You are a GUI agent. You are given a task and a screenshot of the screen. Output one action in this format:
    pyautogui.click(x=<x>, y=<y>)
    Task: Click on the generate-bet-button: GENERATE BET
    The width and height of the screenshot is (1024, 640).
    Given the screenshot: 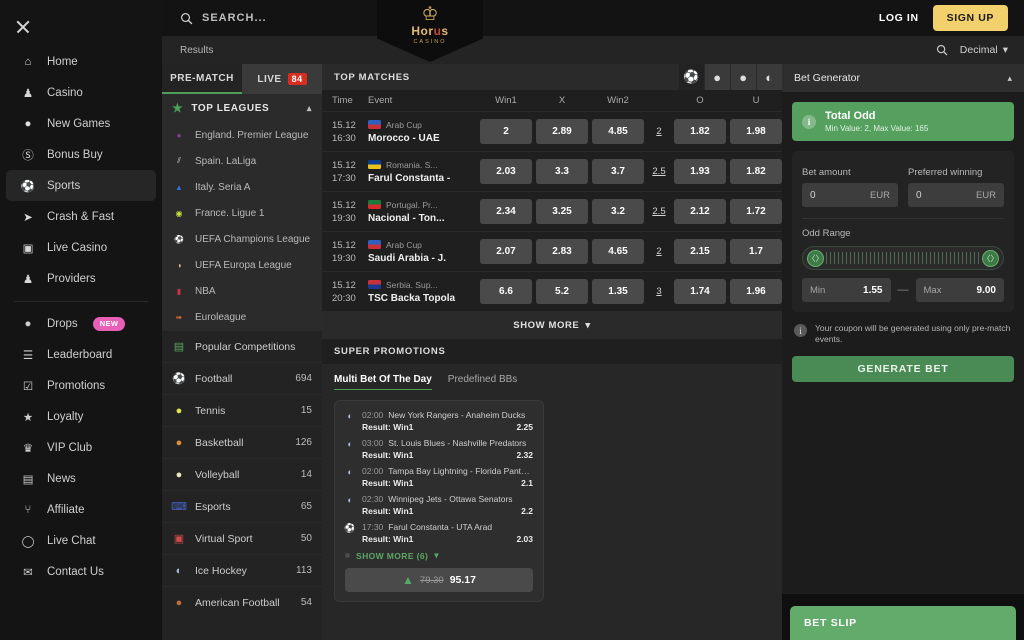 What is the action you would take?
    pyautogui.click(x=903, y=369)
    